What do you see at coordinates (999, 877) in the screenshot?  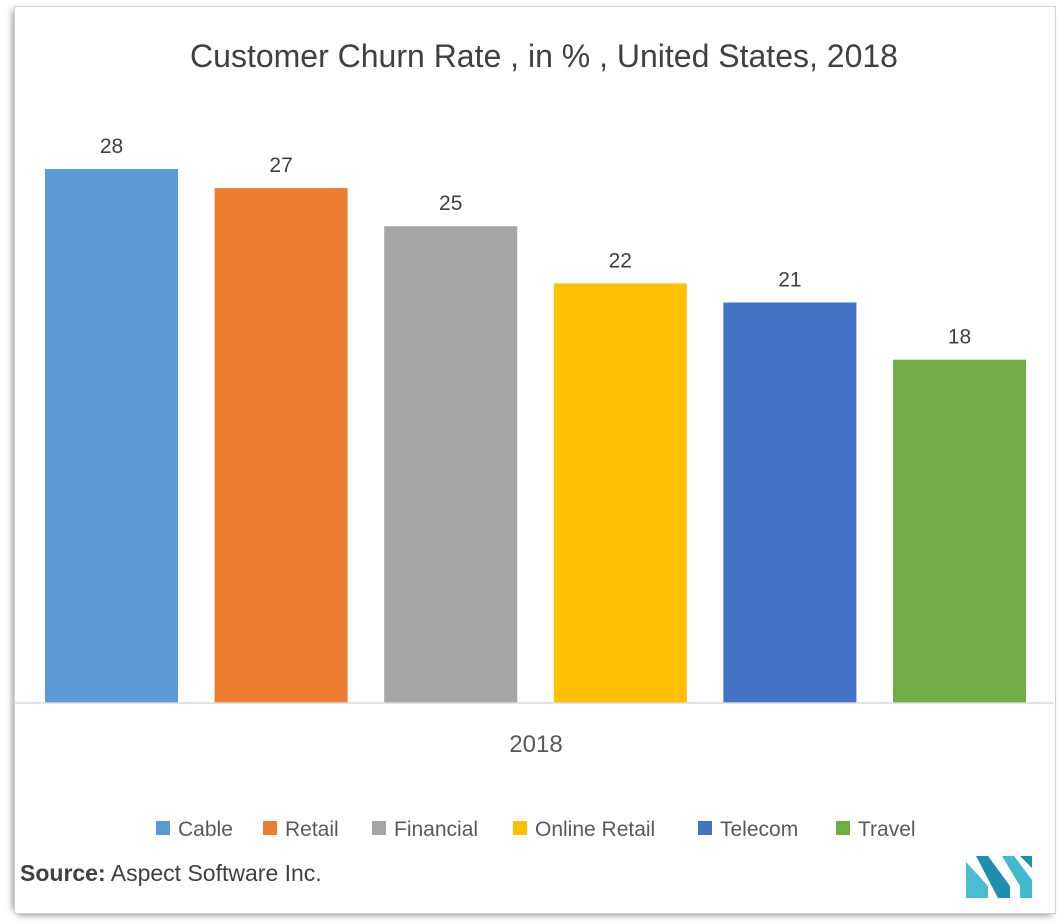 I see `mordor-logo-icon` at bounding box center [999, 877].